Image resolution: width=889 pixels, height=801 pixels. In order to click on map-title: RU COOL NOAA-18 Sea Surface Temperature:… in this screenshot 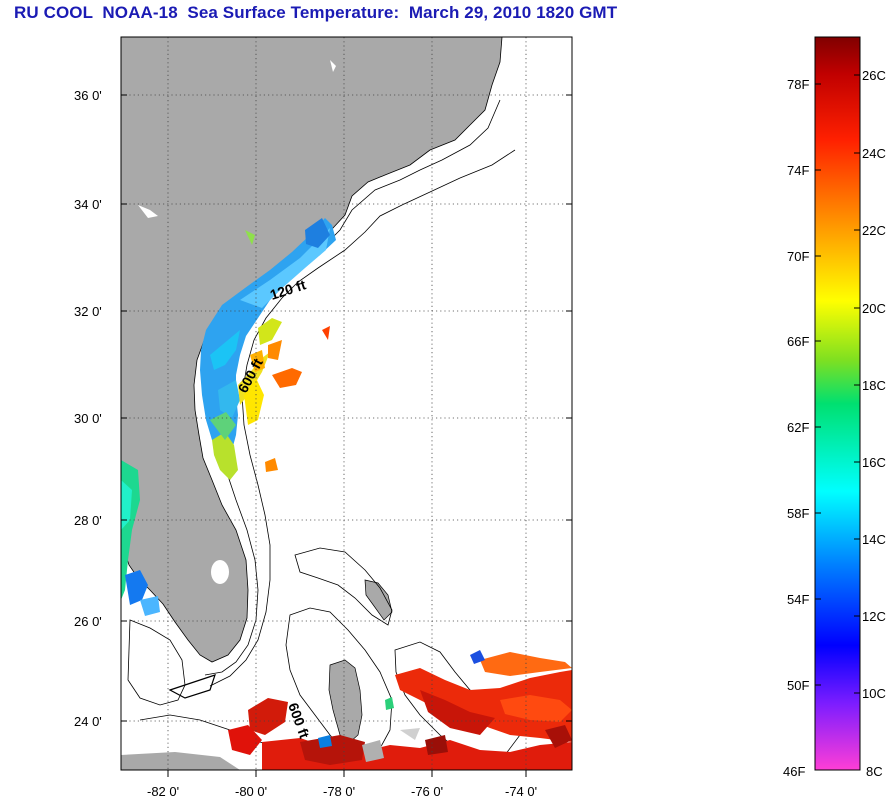, I will do `click(316, 12)`.